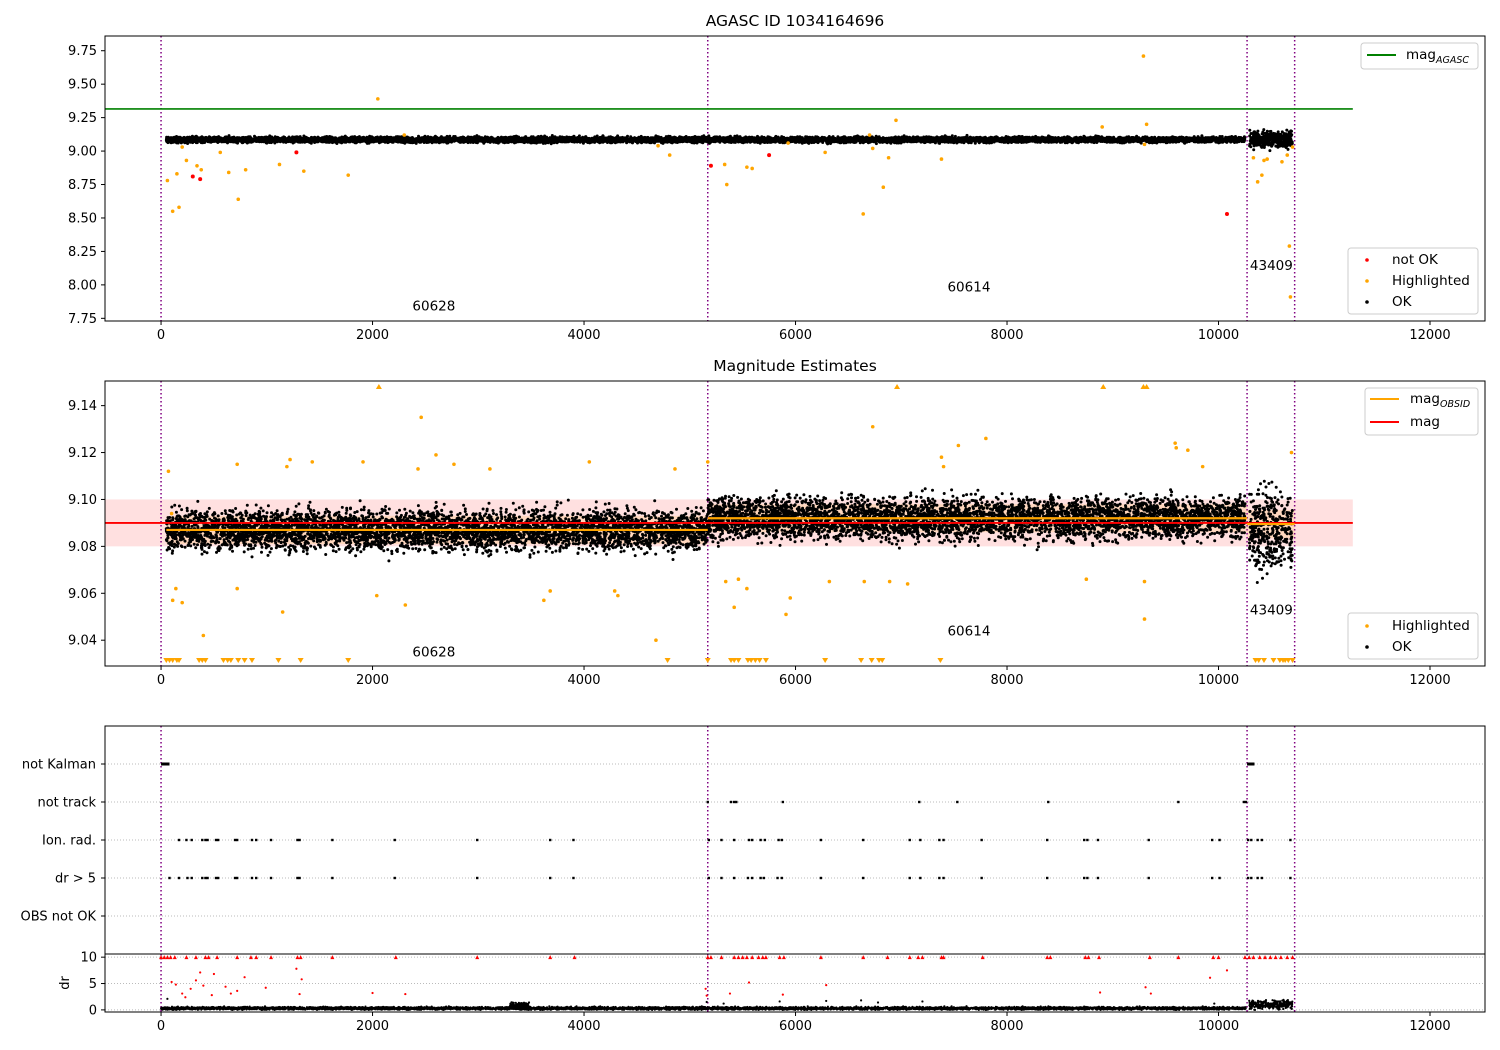  I want to click on flag-row-label: dr > 5, so click(75, 879).